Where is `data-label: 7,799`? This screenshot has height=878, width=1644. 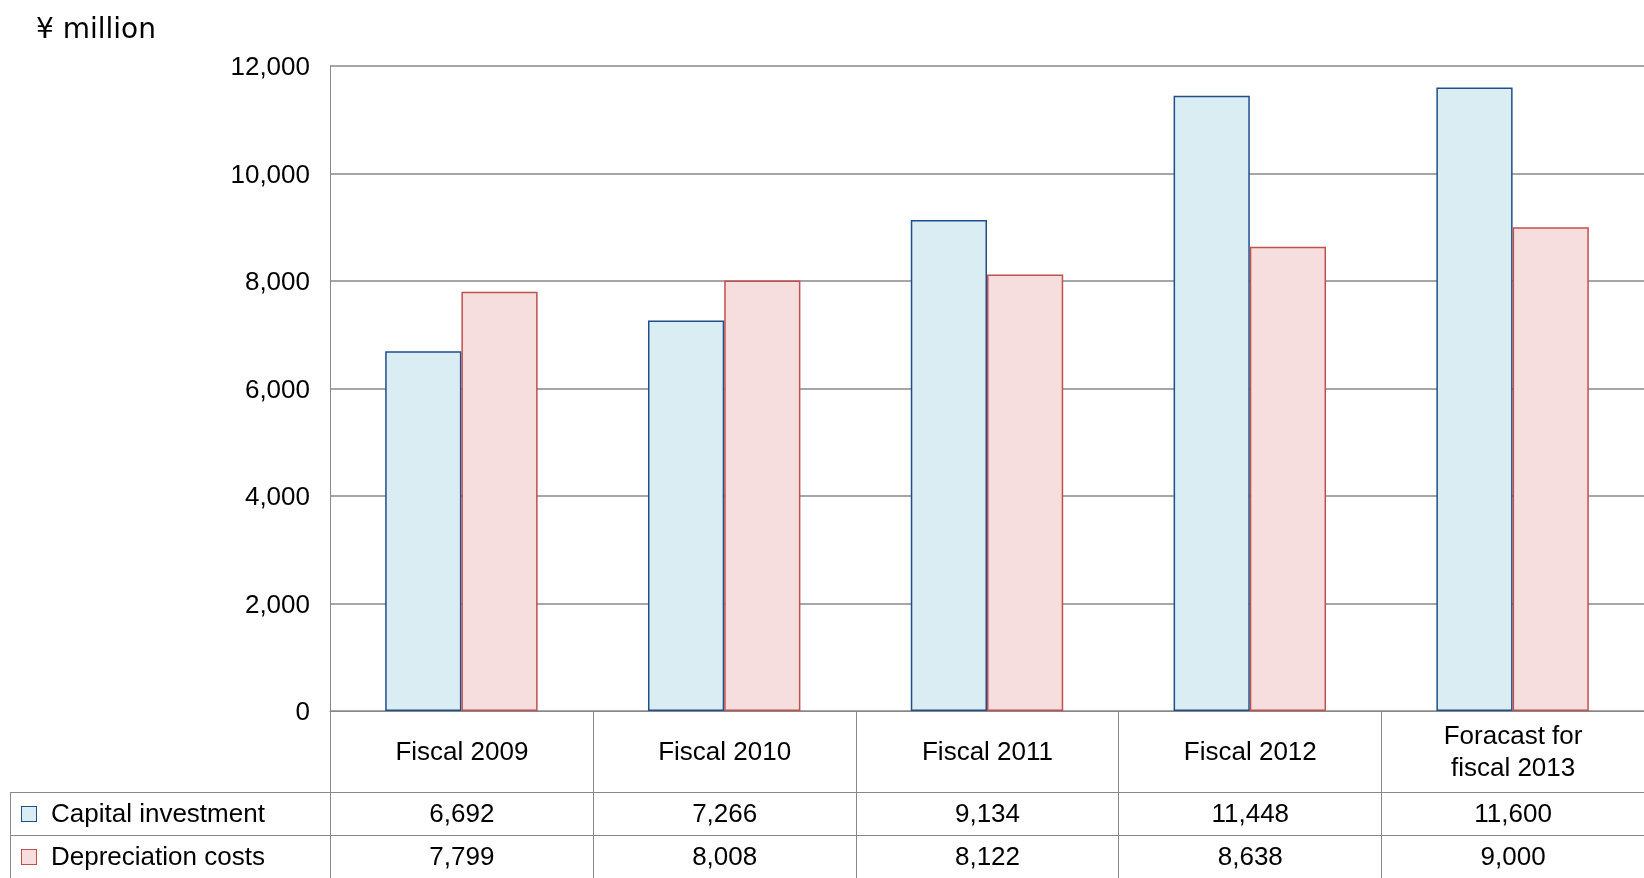 data-label: 7,799 is located at coordinates (461, 856).